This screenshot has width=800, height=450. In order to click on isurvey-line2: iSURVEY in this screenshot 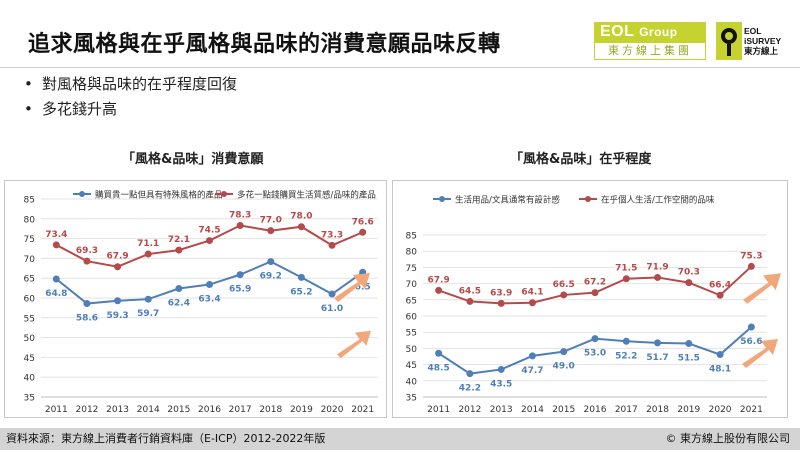, I will do `click(763, 41)`.